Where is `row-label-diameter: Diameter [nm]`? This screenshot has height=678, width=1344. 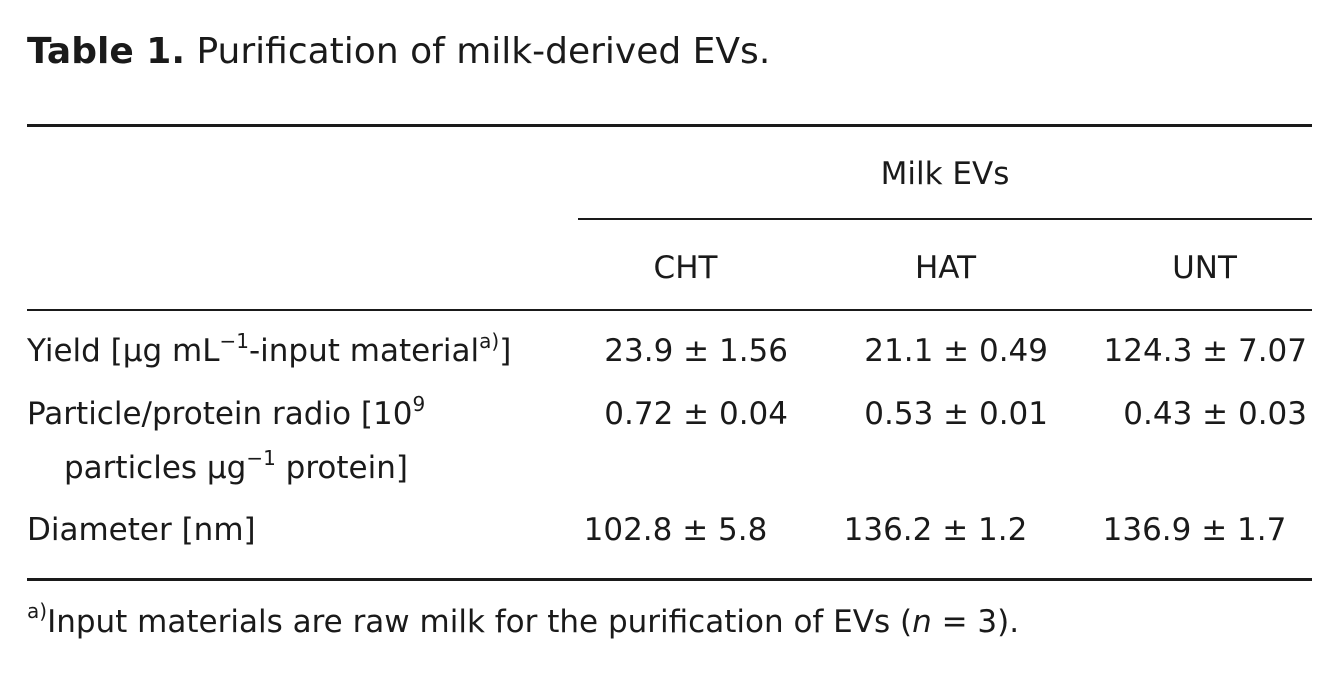
row-label-diameter: Diameter [nm] is located at coordinates (141, 530).